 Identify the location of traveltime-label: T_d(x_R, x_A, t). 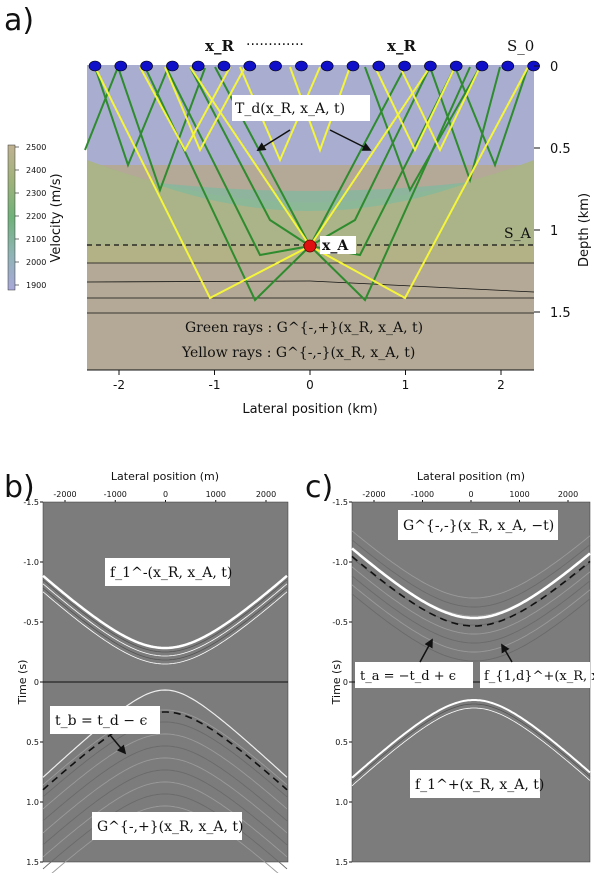
(290, 109).